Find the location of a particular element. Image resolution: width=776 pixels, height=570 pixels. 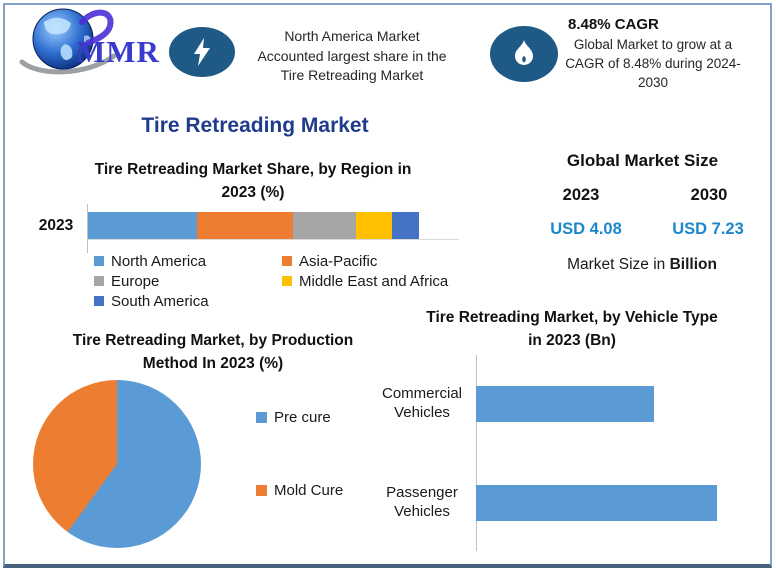

insight-line-1: North America Market is located at coordinates (352, 36).